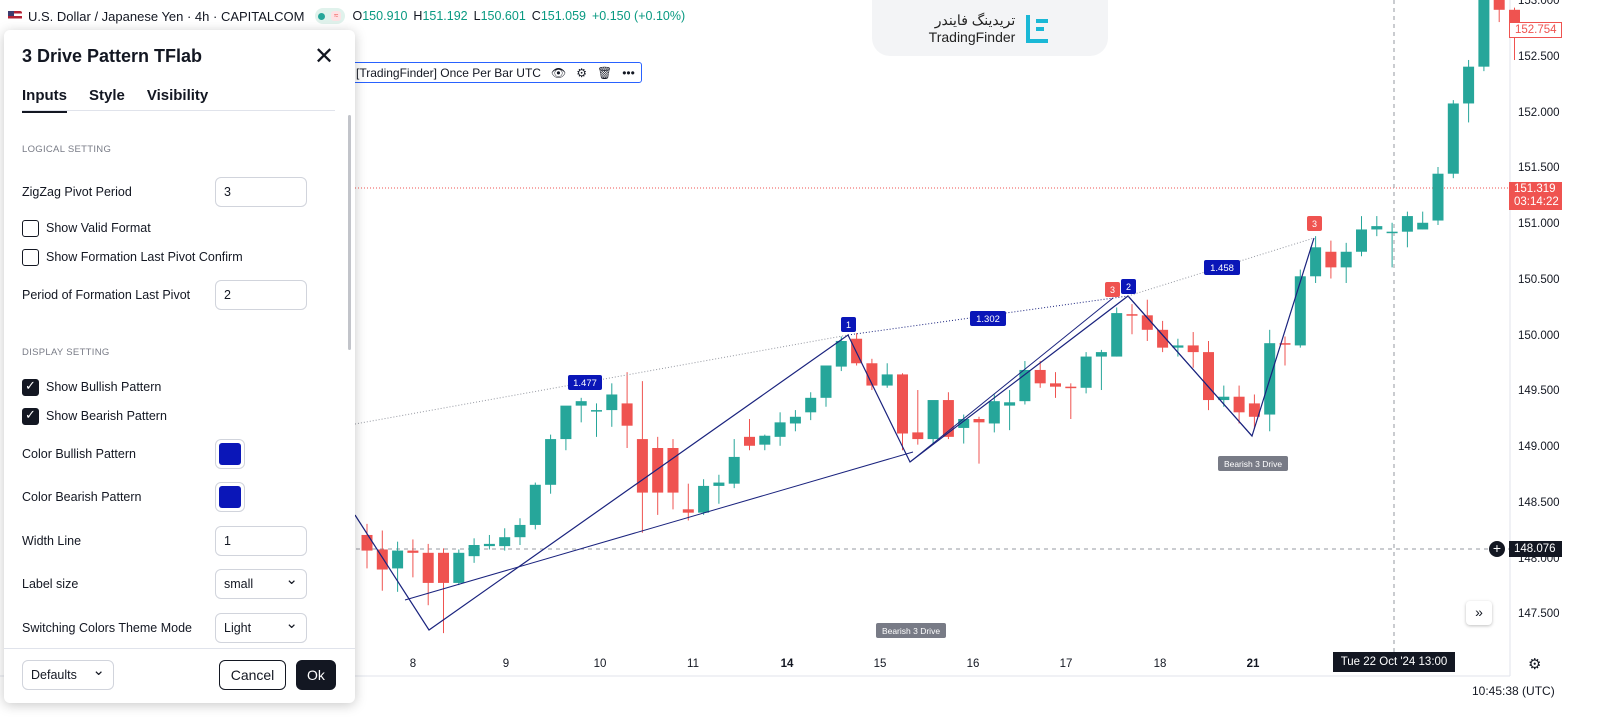 Image resolution: width=1600 pixels, height=724 pixels. Describe the element at coordinates (67, 149) in the screenshot. I see `logical-setting-heading: LOGICAL SETTING` at that location.